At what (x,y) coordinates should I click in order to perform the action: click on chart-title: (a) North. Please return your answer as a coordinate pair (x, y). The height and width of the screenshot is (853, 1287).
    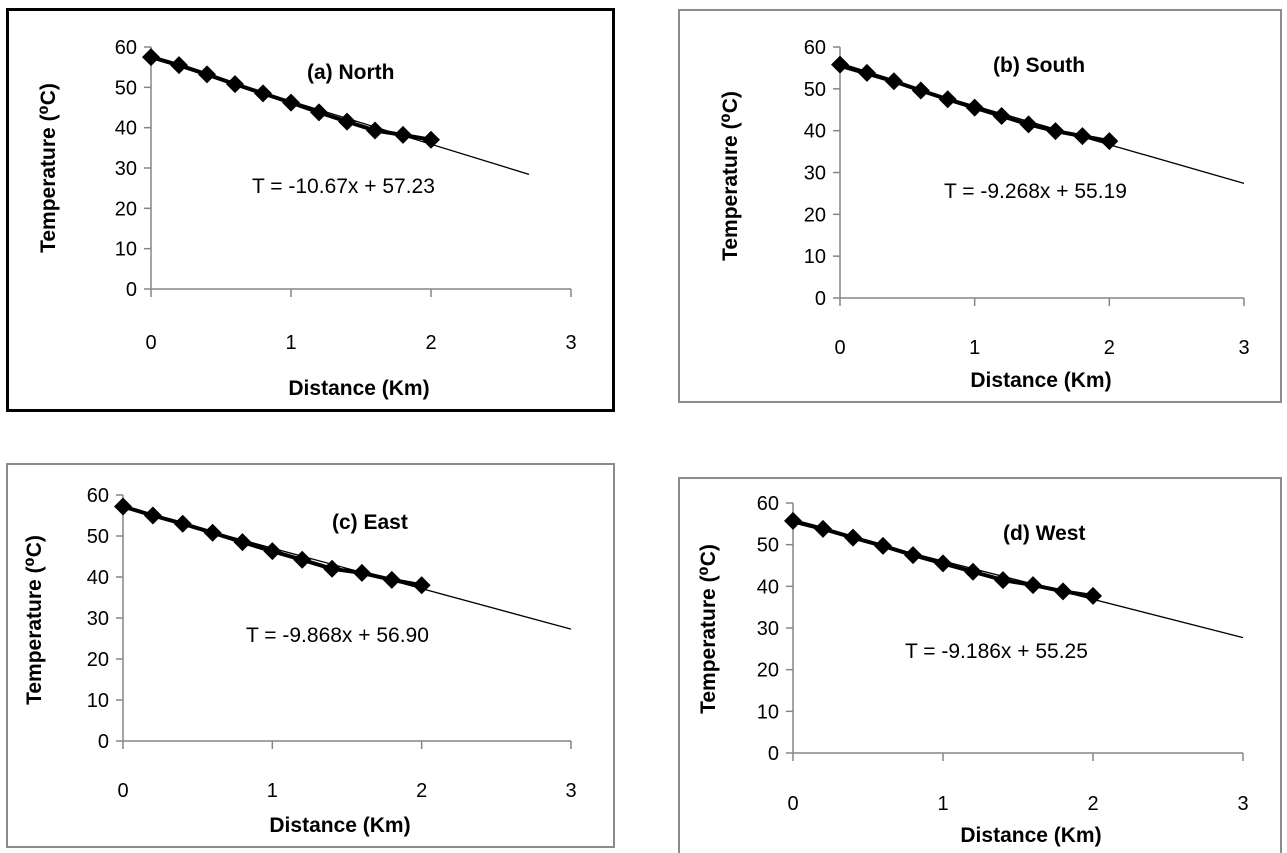
    Looking at the image, I should click on (351, 72).